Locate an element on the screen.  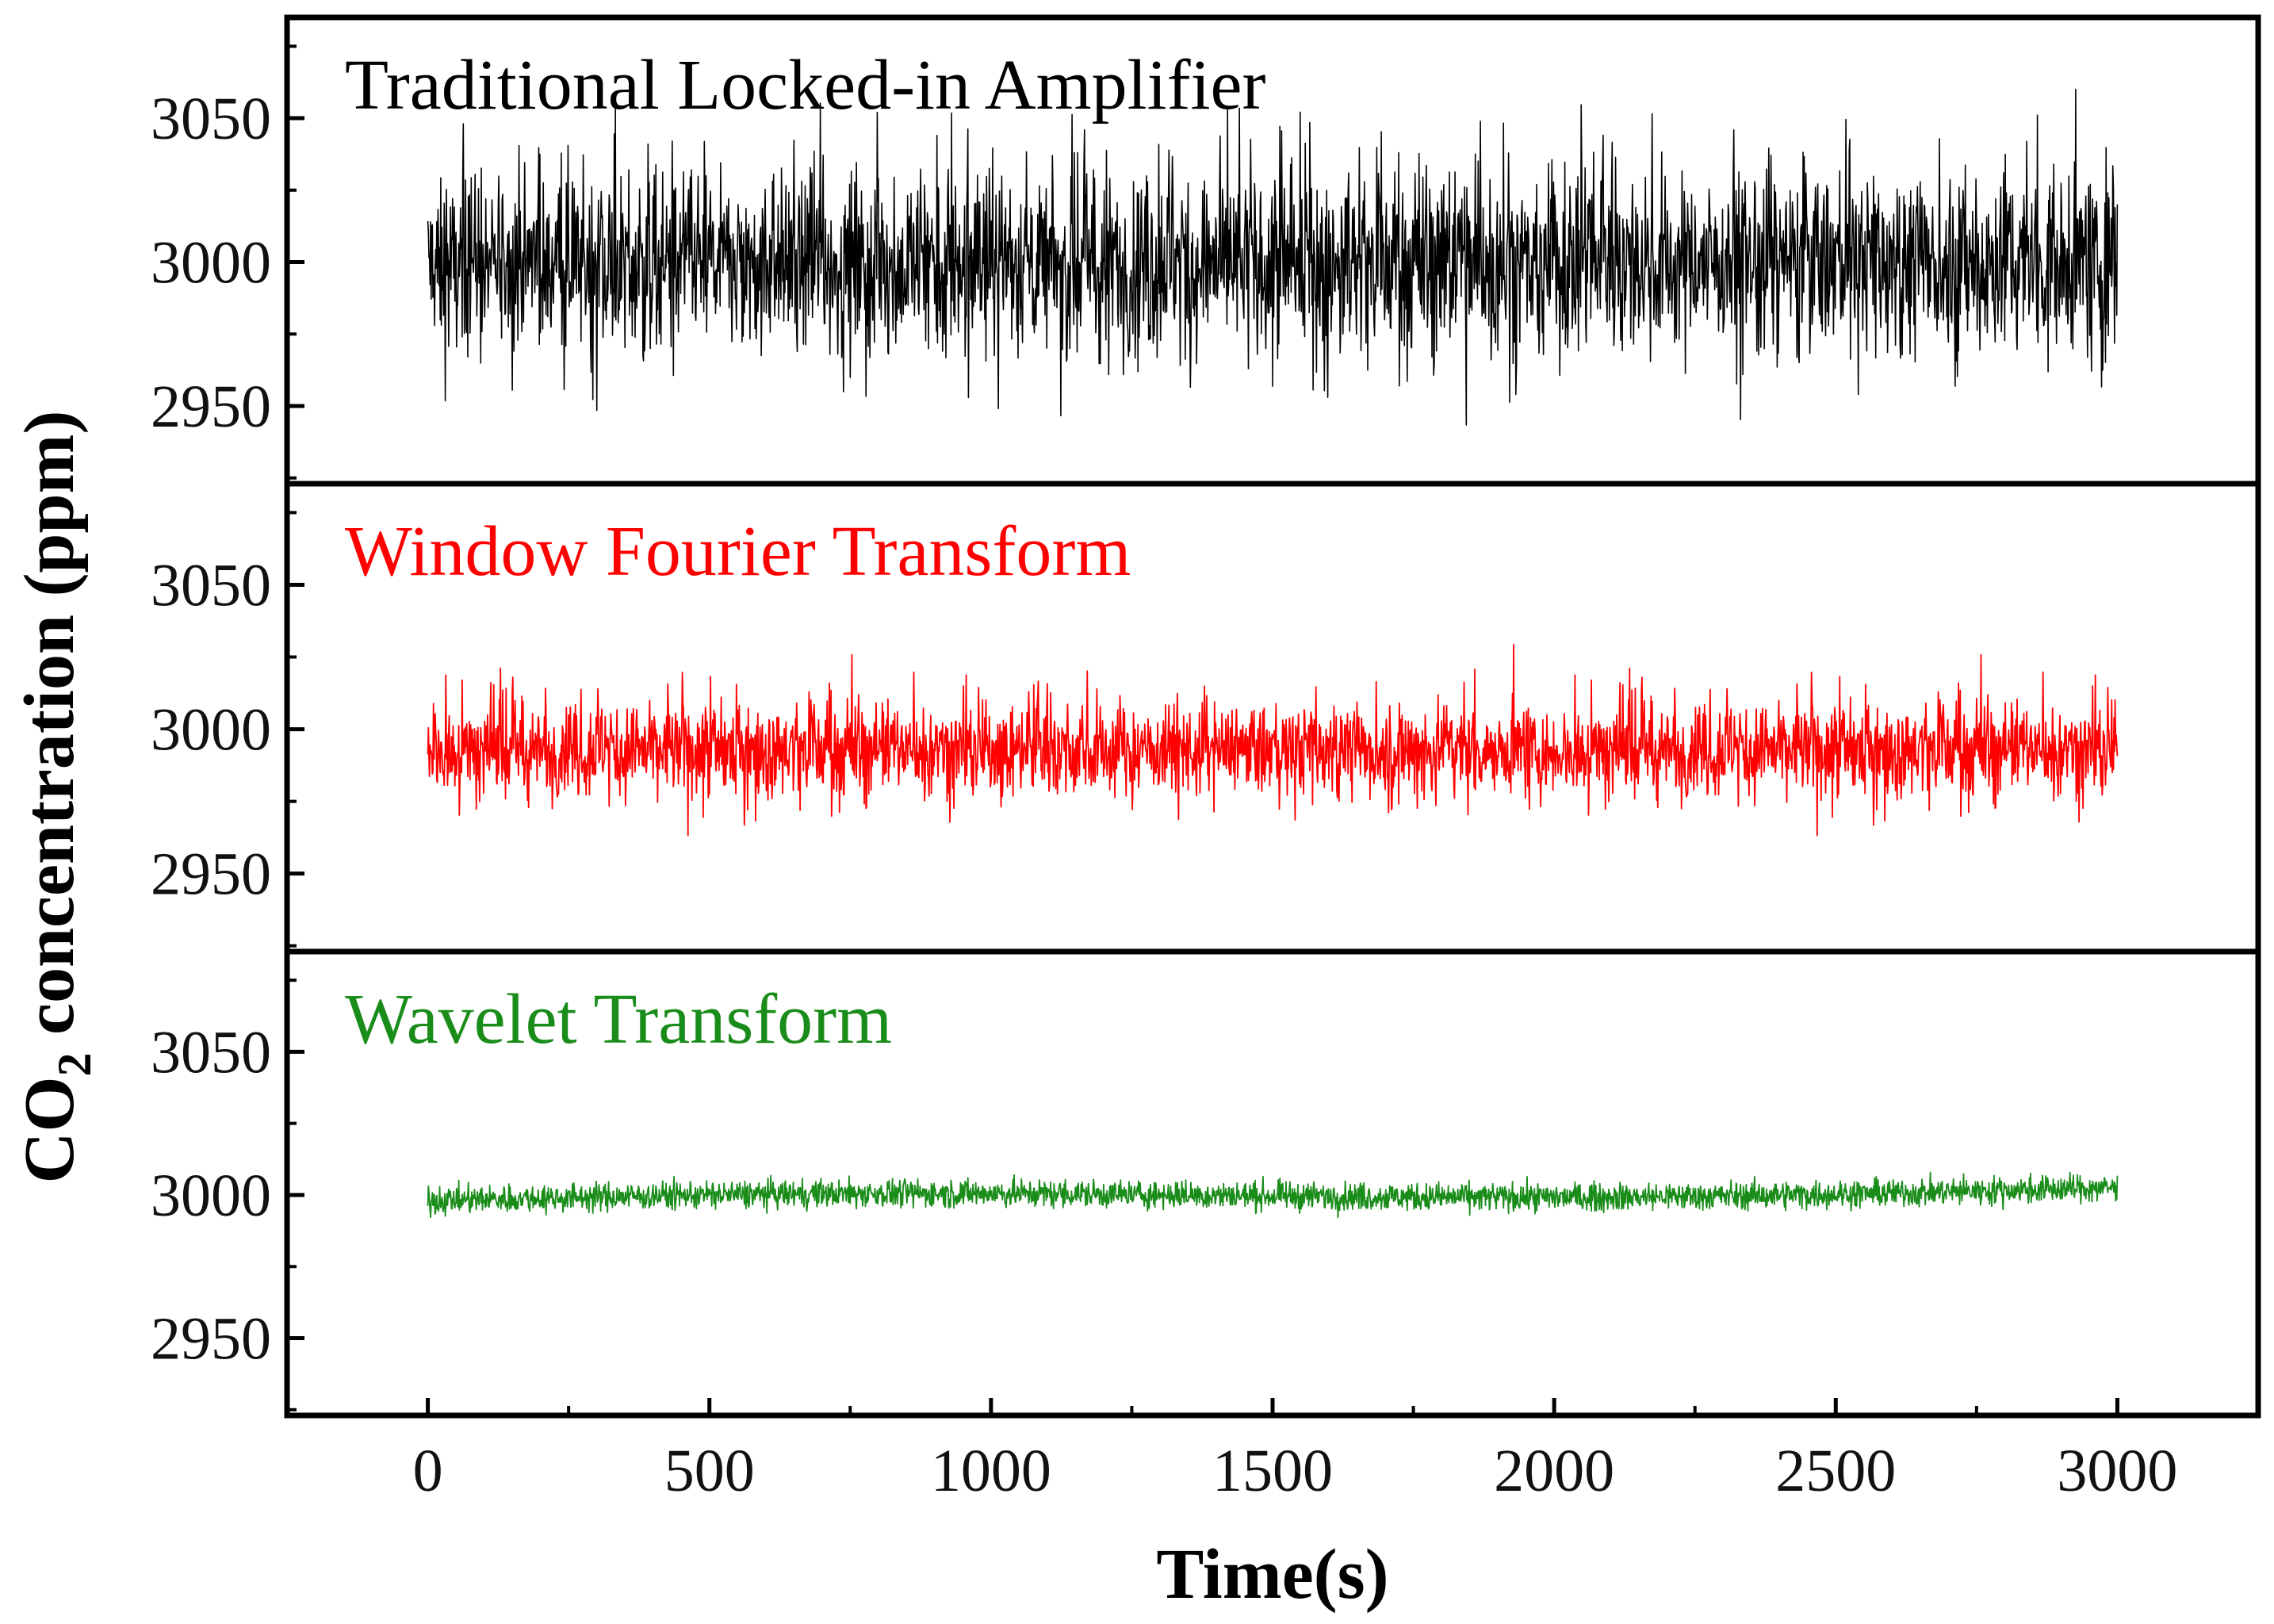
x-tick-label-2500: 2500 is located at coordinates (1835, 1471).